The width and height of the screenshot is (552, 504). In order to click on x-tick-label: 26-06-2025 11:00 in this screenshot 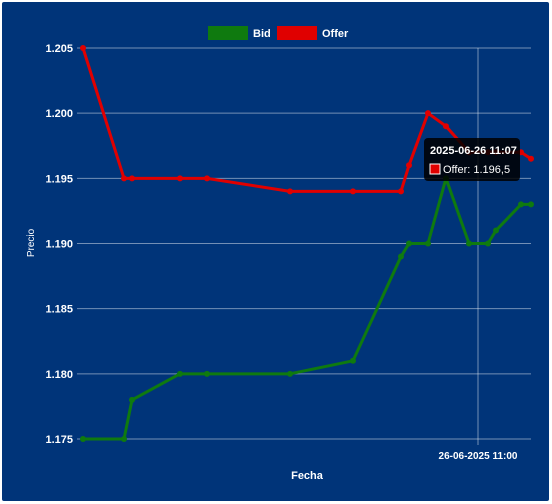, I will do `click(478, 456)`.